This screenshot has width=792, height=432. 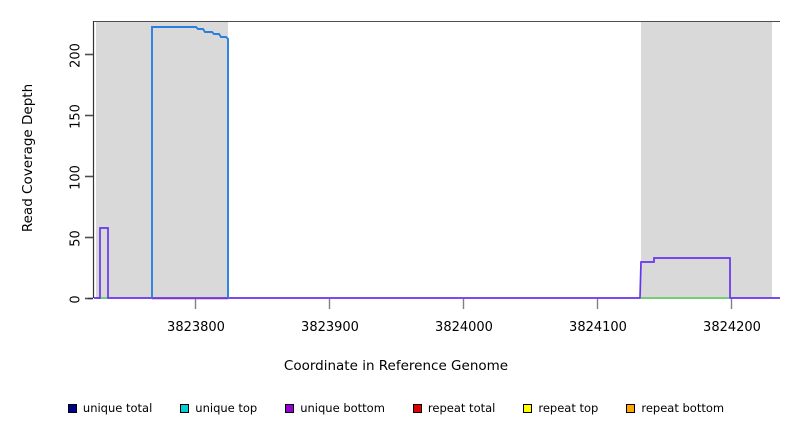 What do you see at coordinates (190, 162) in the screenshot?
I see `series-unique-total` at bounding box center [190, 162].